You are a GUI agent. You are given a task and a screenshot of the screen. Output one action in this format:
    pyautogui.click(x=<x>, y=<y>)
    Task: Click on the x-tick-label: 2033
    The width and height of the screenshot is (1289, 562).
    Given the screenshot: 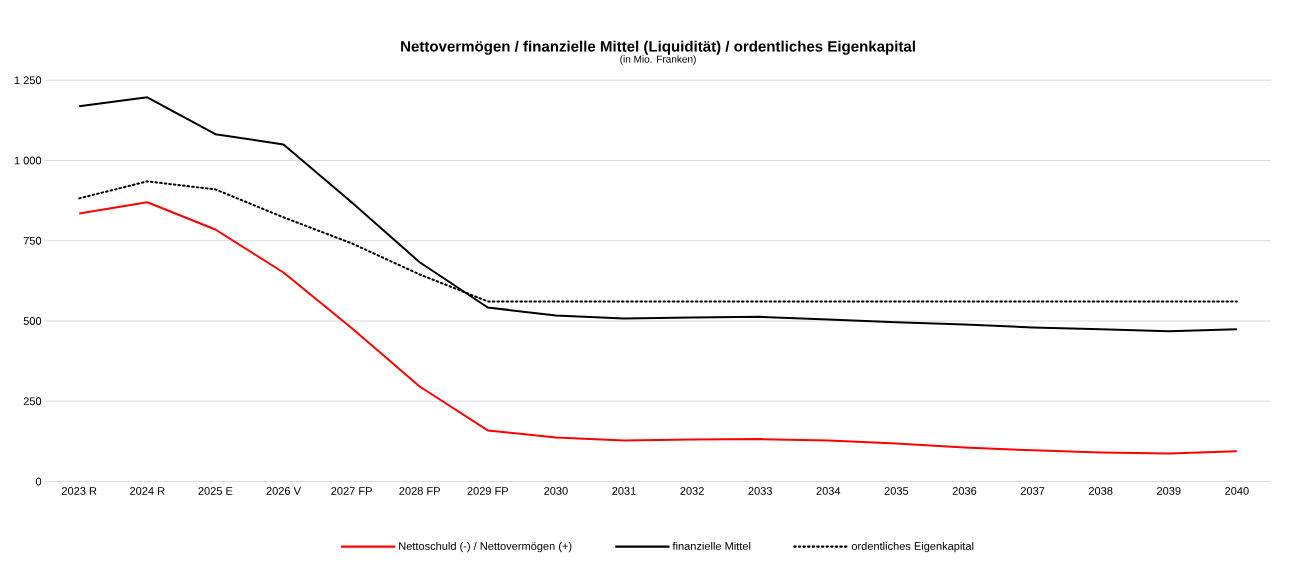 What is the action you would take?
    pyautogui.click(x=760, y=491)
    